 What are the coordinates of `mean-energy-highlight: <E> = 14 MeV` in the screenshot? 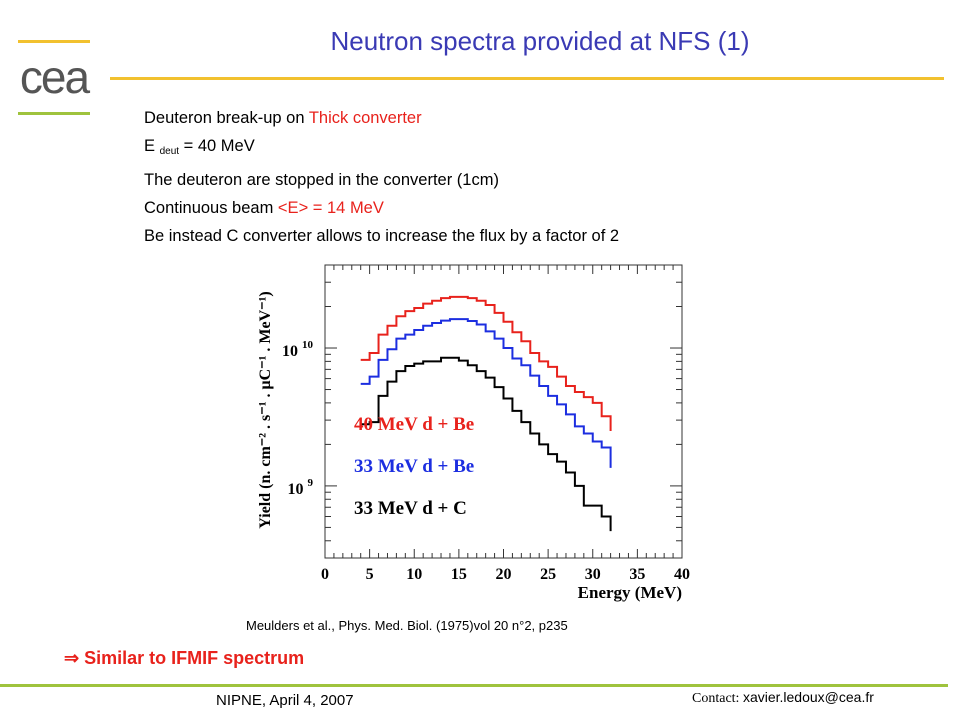 It's located at (330, 208).